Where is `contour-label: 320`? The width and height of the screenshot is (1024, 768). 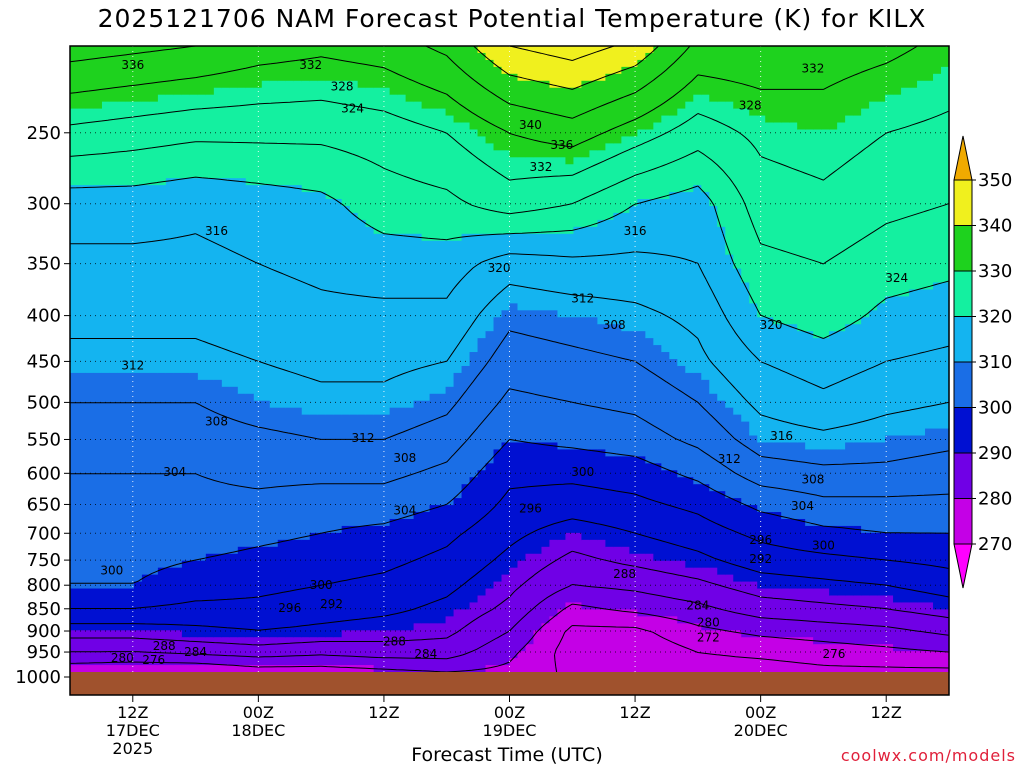
contour-label: 320 is located at coordinates (771, 325).